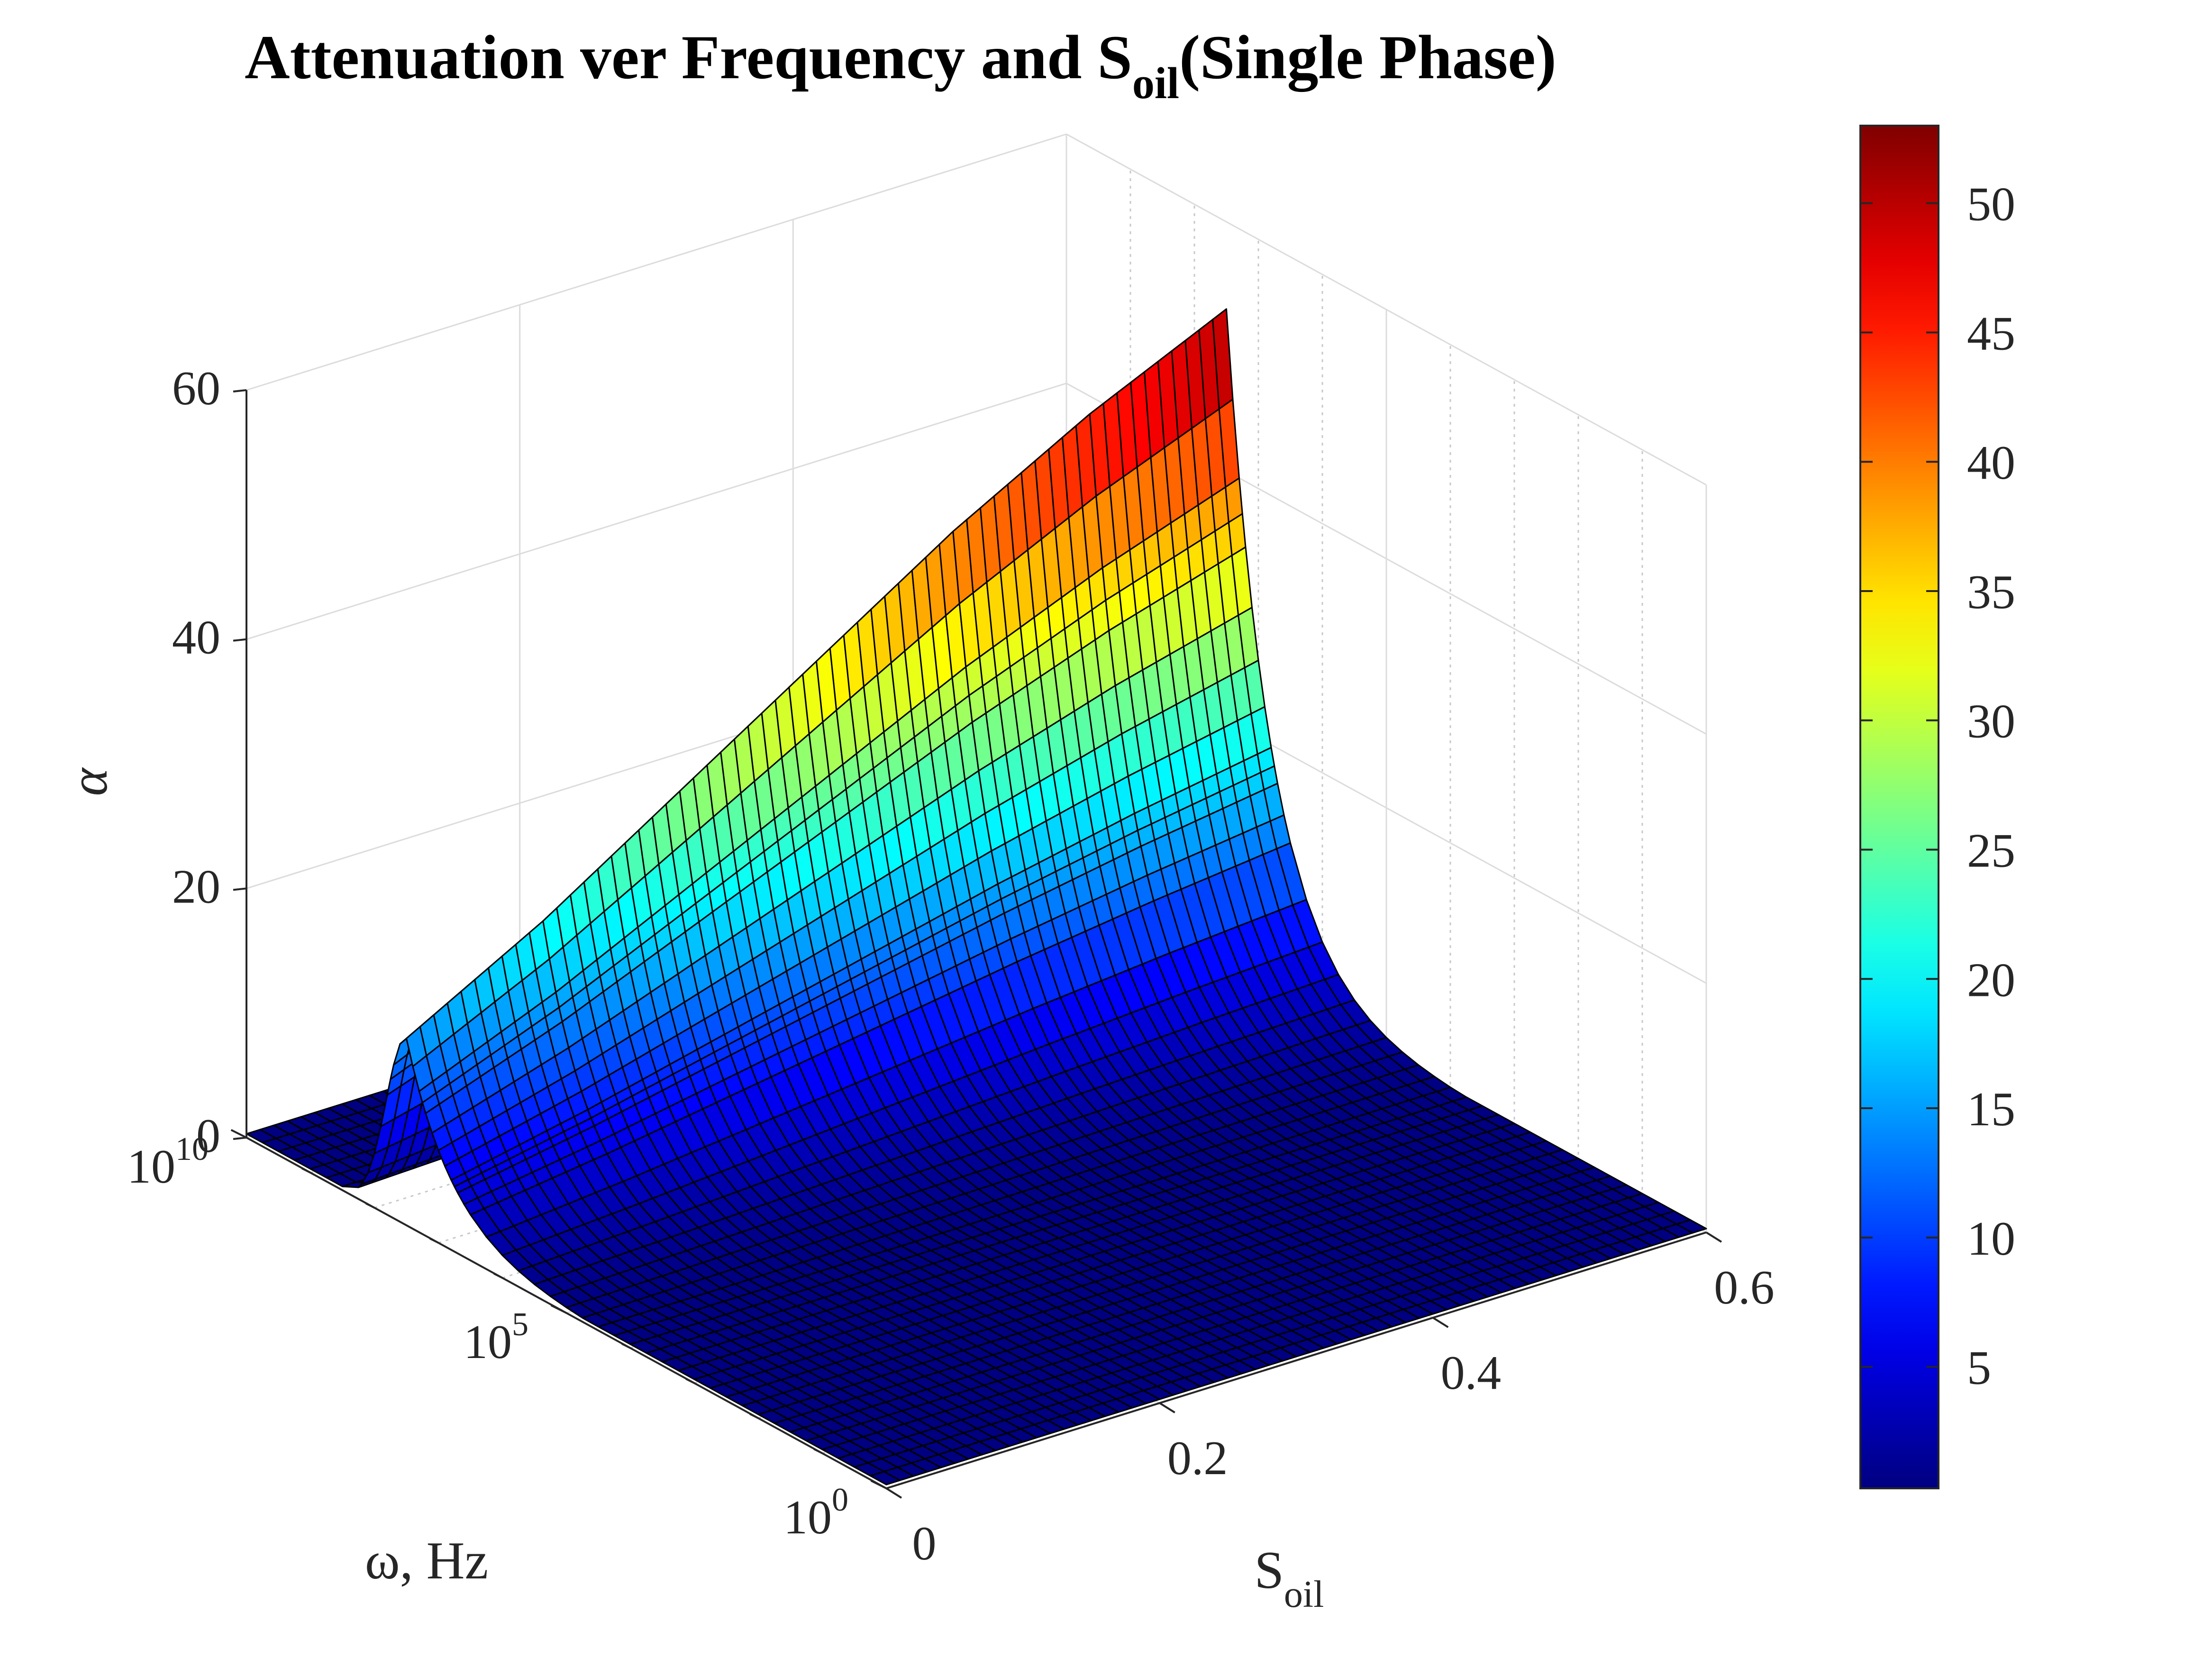 Image resolution: width=2212 pixels, height=1659 pixels. Describe the element at coordinates (1289, 1578) in the screenshot. I see `x-axis-label: Soil` at that location.